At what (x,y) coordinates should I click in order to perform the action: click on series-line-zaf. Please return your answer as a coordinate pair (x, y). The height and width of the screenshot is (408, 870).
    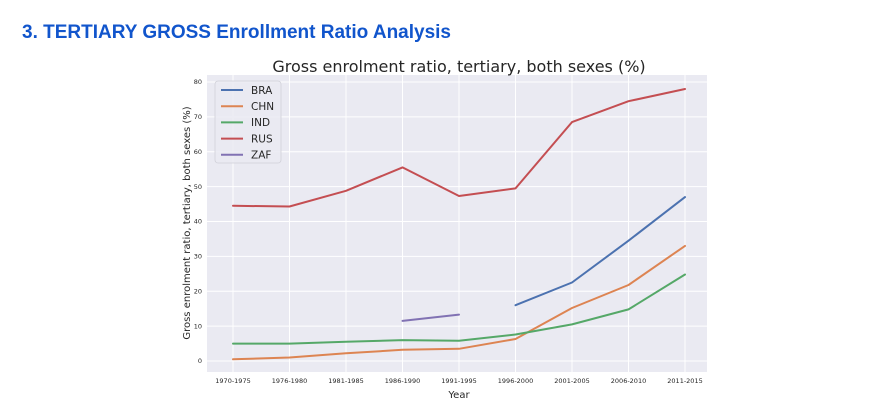
    Looking at the image, I should click on (430, 317).